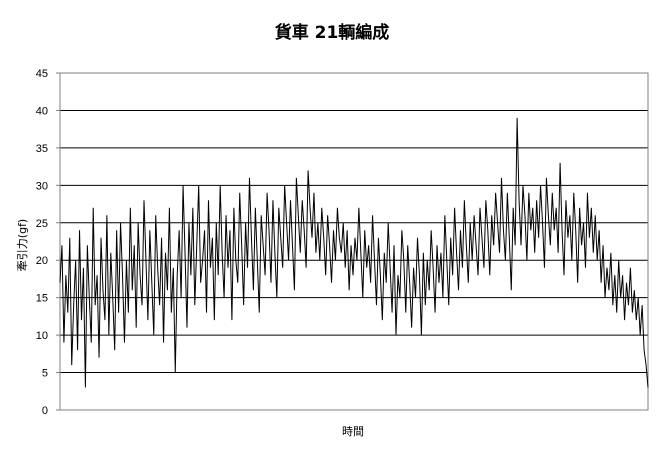  Describe the element at coordinates (45, 374) in the screenshot. I see `y-tick-label-5: 5` at that location.